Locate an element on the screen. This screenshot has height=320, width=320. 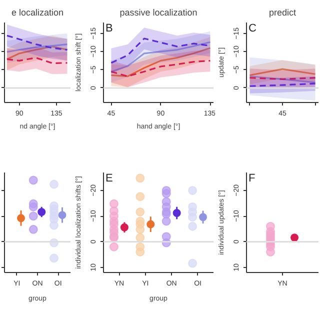
chart-title: predict is located at coordinates (282, 13).